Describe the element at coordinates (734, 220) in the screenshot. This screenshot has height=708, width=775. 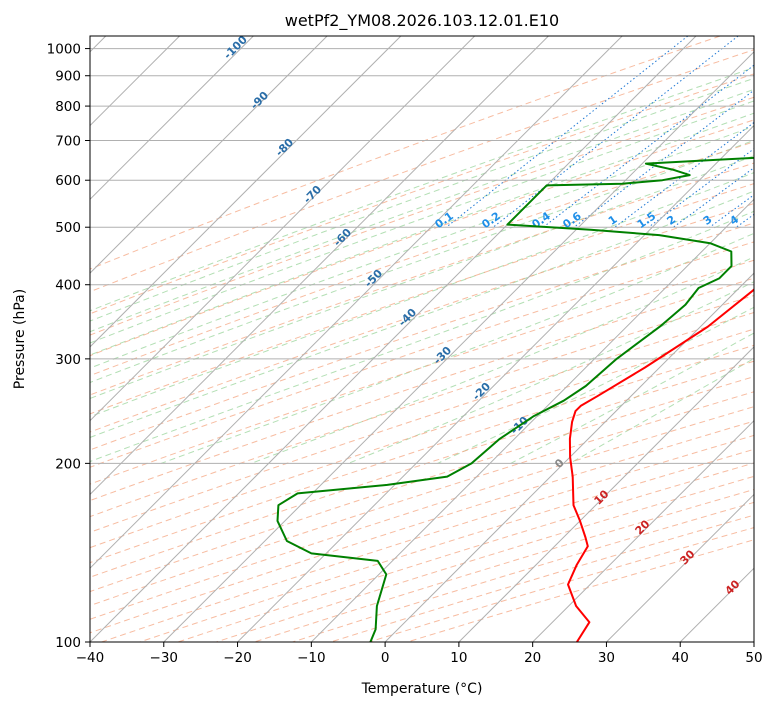
I see `mixing-ratio-label: 4` at that location.